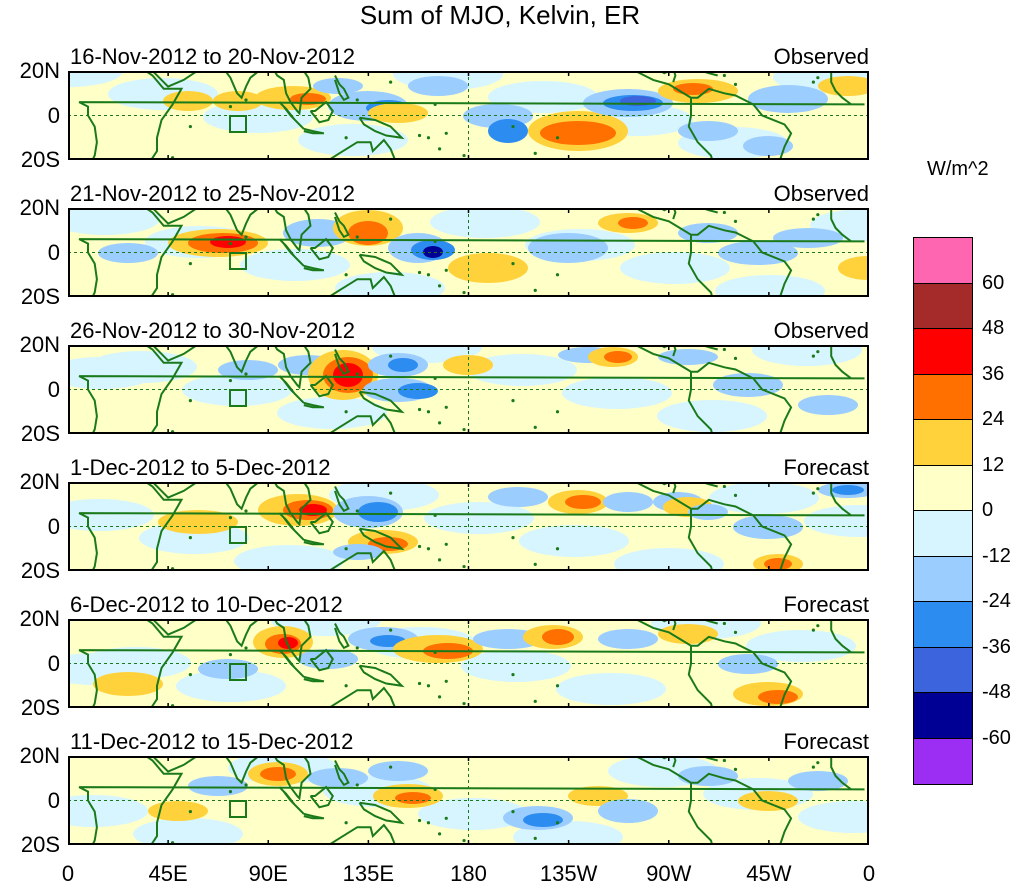 The height and width of the screenshot is (889, 1021). What do you see at coordinates (988, 510) in the screenshot?
I see `colorbar-label: 0` at bounding box center [988, 510].